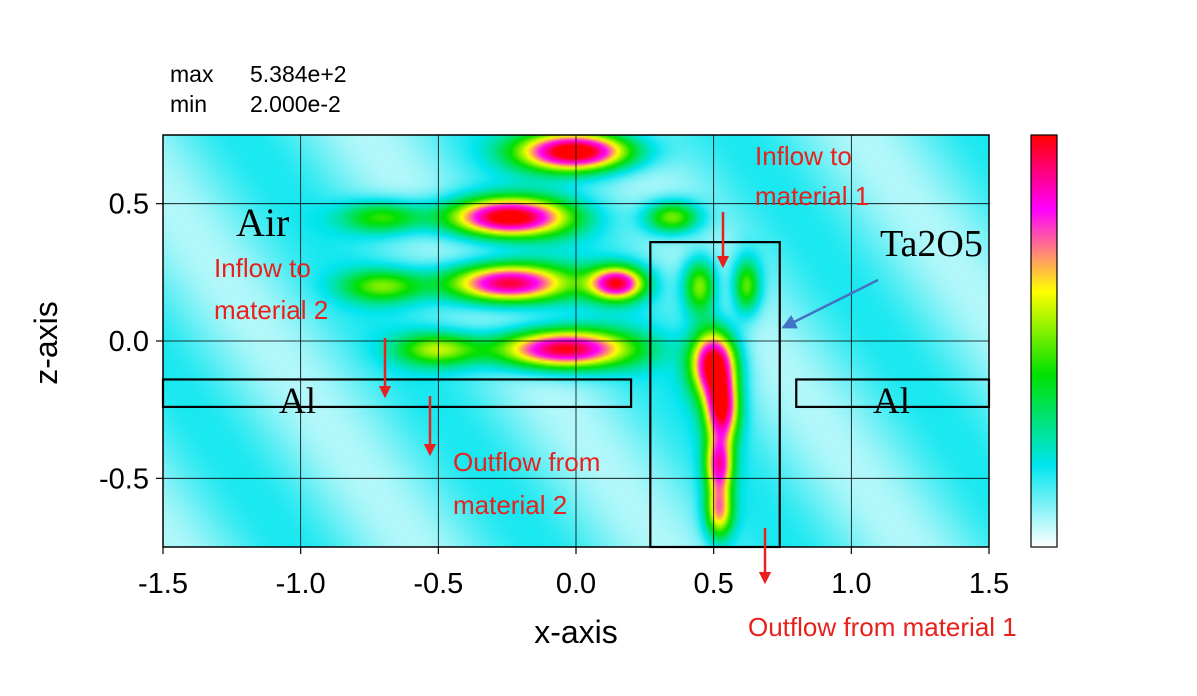  What do you see at coordinates (163, 584) in the screenshot?
I see `x-tick-label: -1.5` at bounding box center [163, 584].